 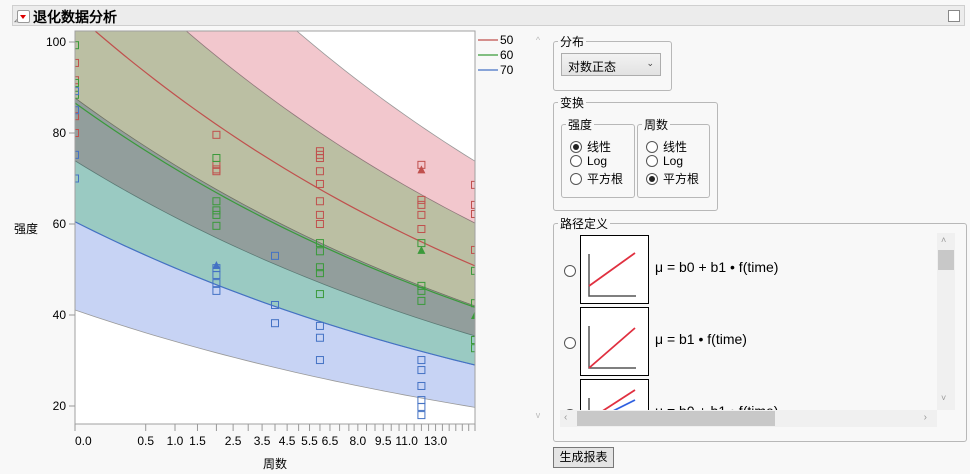 What do you see at coordinates (56, 42) in the screenshot?
I see `y-tick-label: 100` at bounding box center [56, 42].